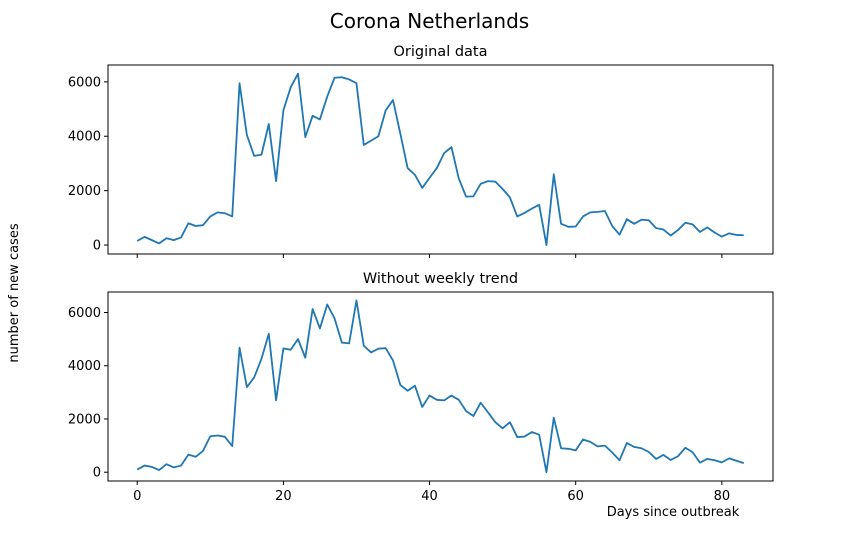  Describe the element at coordinates (440, 279) in the screenshot. I see `panel-title: Without weekly trend` at that location.